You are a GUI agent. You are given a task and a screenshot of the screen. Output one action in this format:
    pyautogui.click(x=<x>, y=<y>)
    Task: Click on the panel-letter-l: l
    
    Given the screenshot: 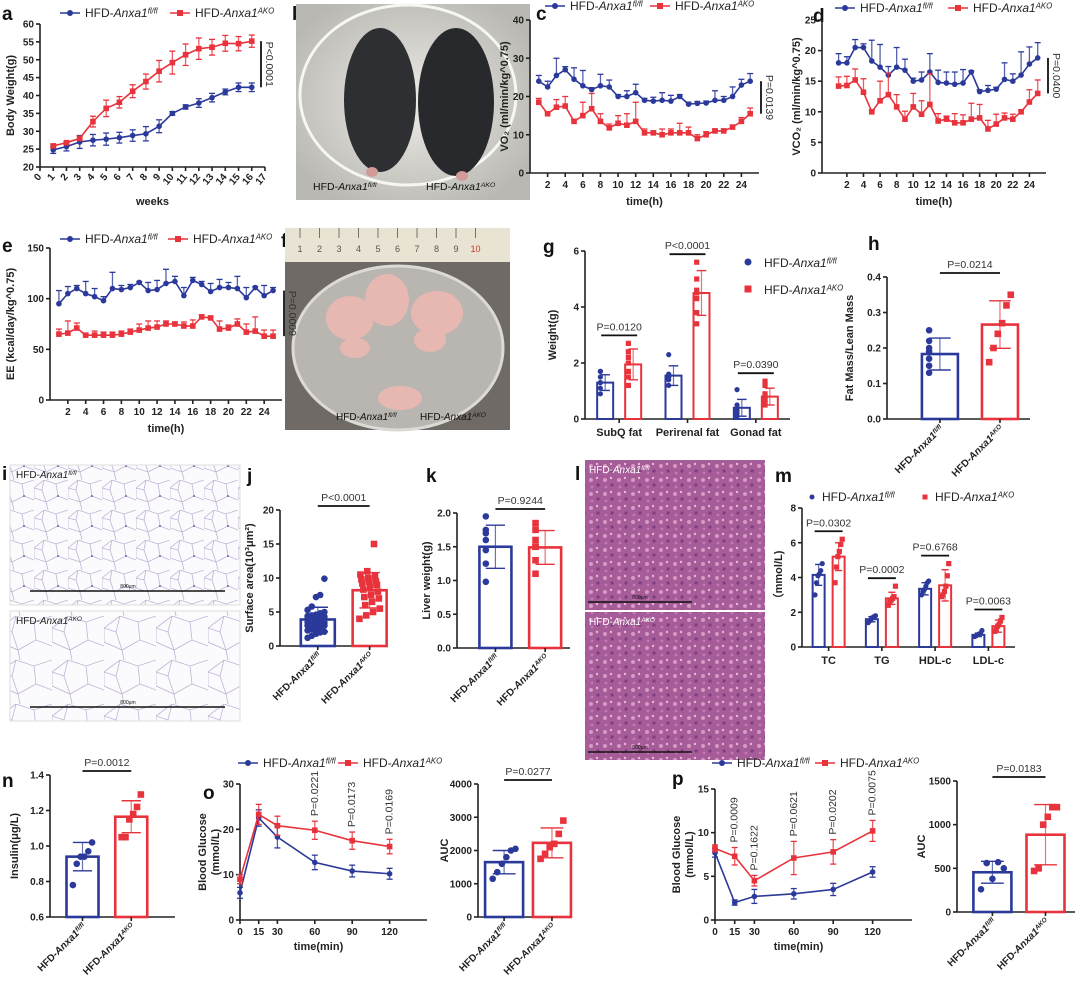 What is the action you would take?
    pyautogui.click(x=577, y=474)
    